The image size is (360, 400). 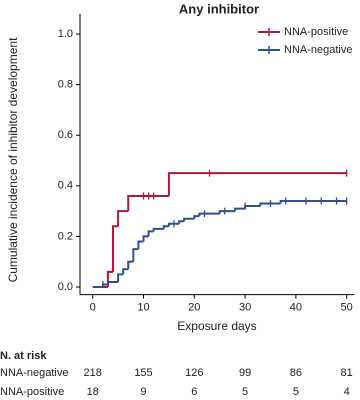 What do you see at coordinates (65, 236) in the screenshot?
I see `y-tick-label: 0.2` at bounding box center [65, 236].